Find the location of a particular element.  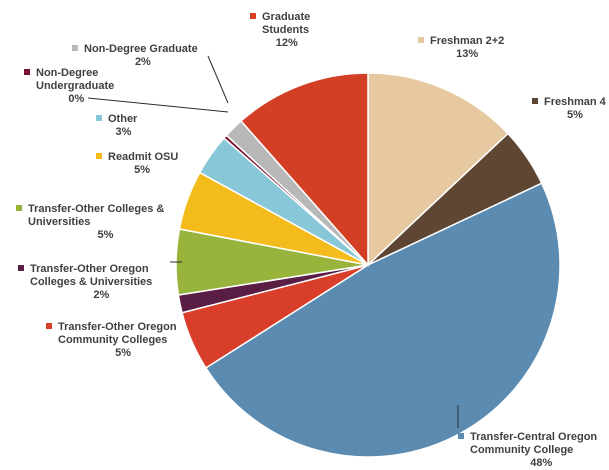

slice-label-pct-8: 0% is located at coordinates (76, 99).